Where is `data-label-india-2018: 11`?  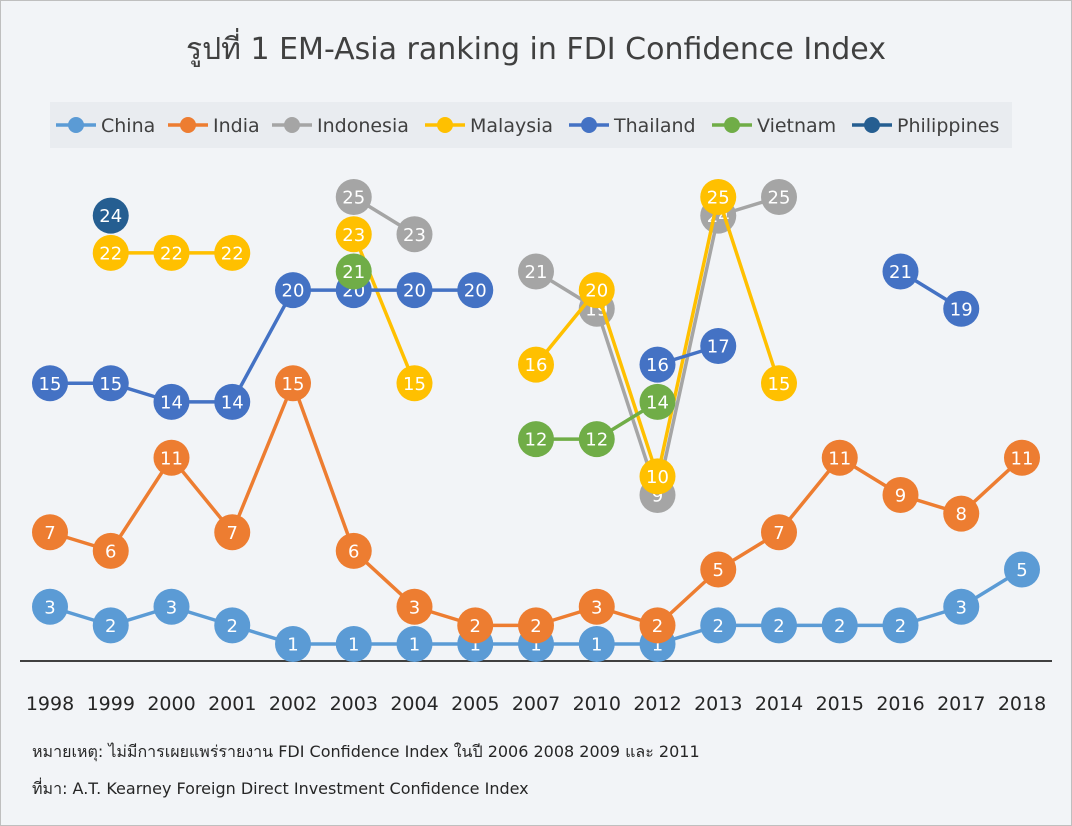
data-label-india-2018: 11 is located at coordinates (1022, 458).